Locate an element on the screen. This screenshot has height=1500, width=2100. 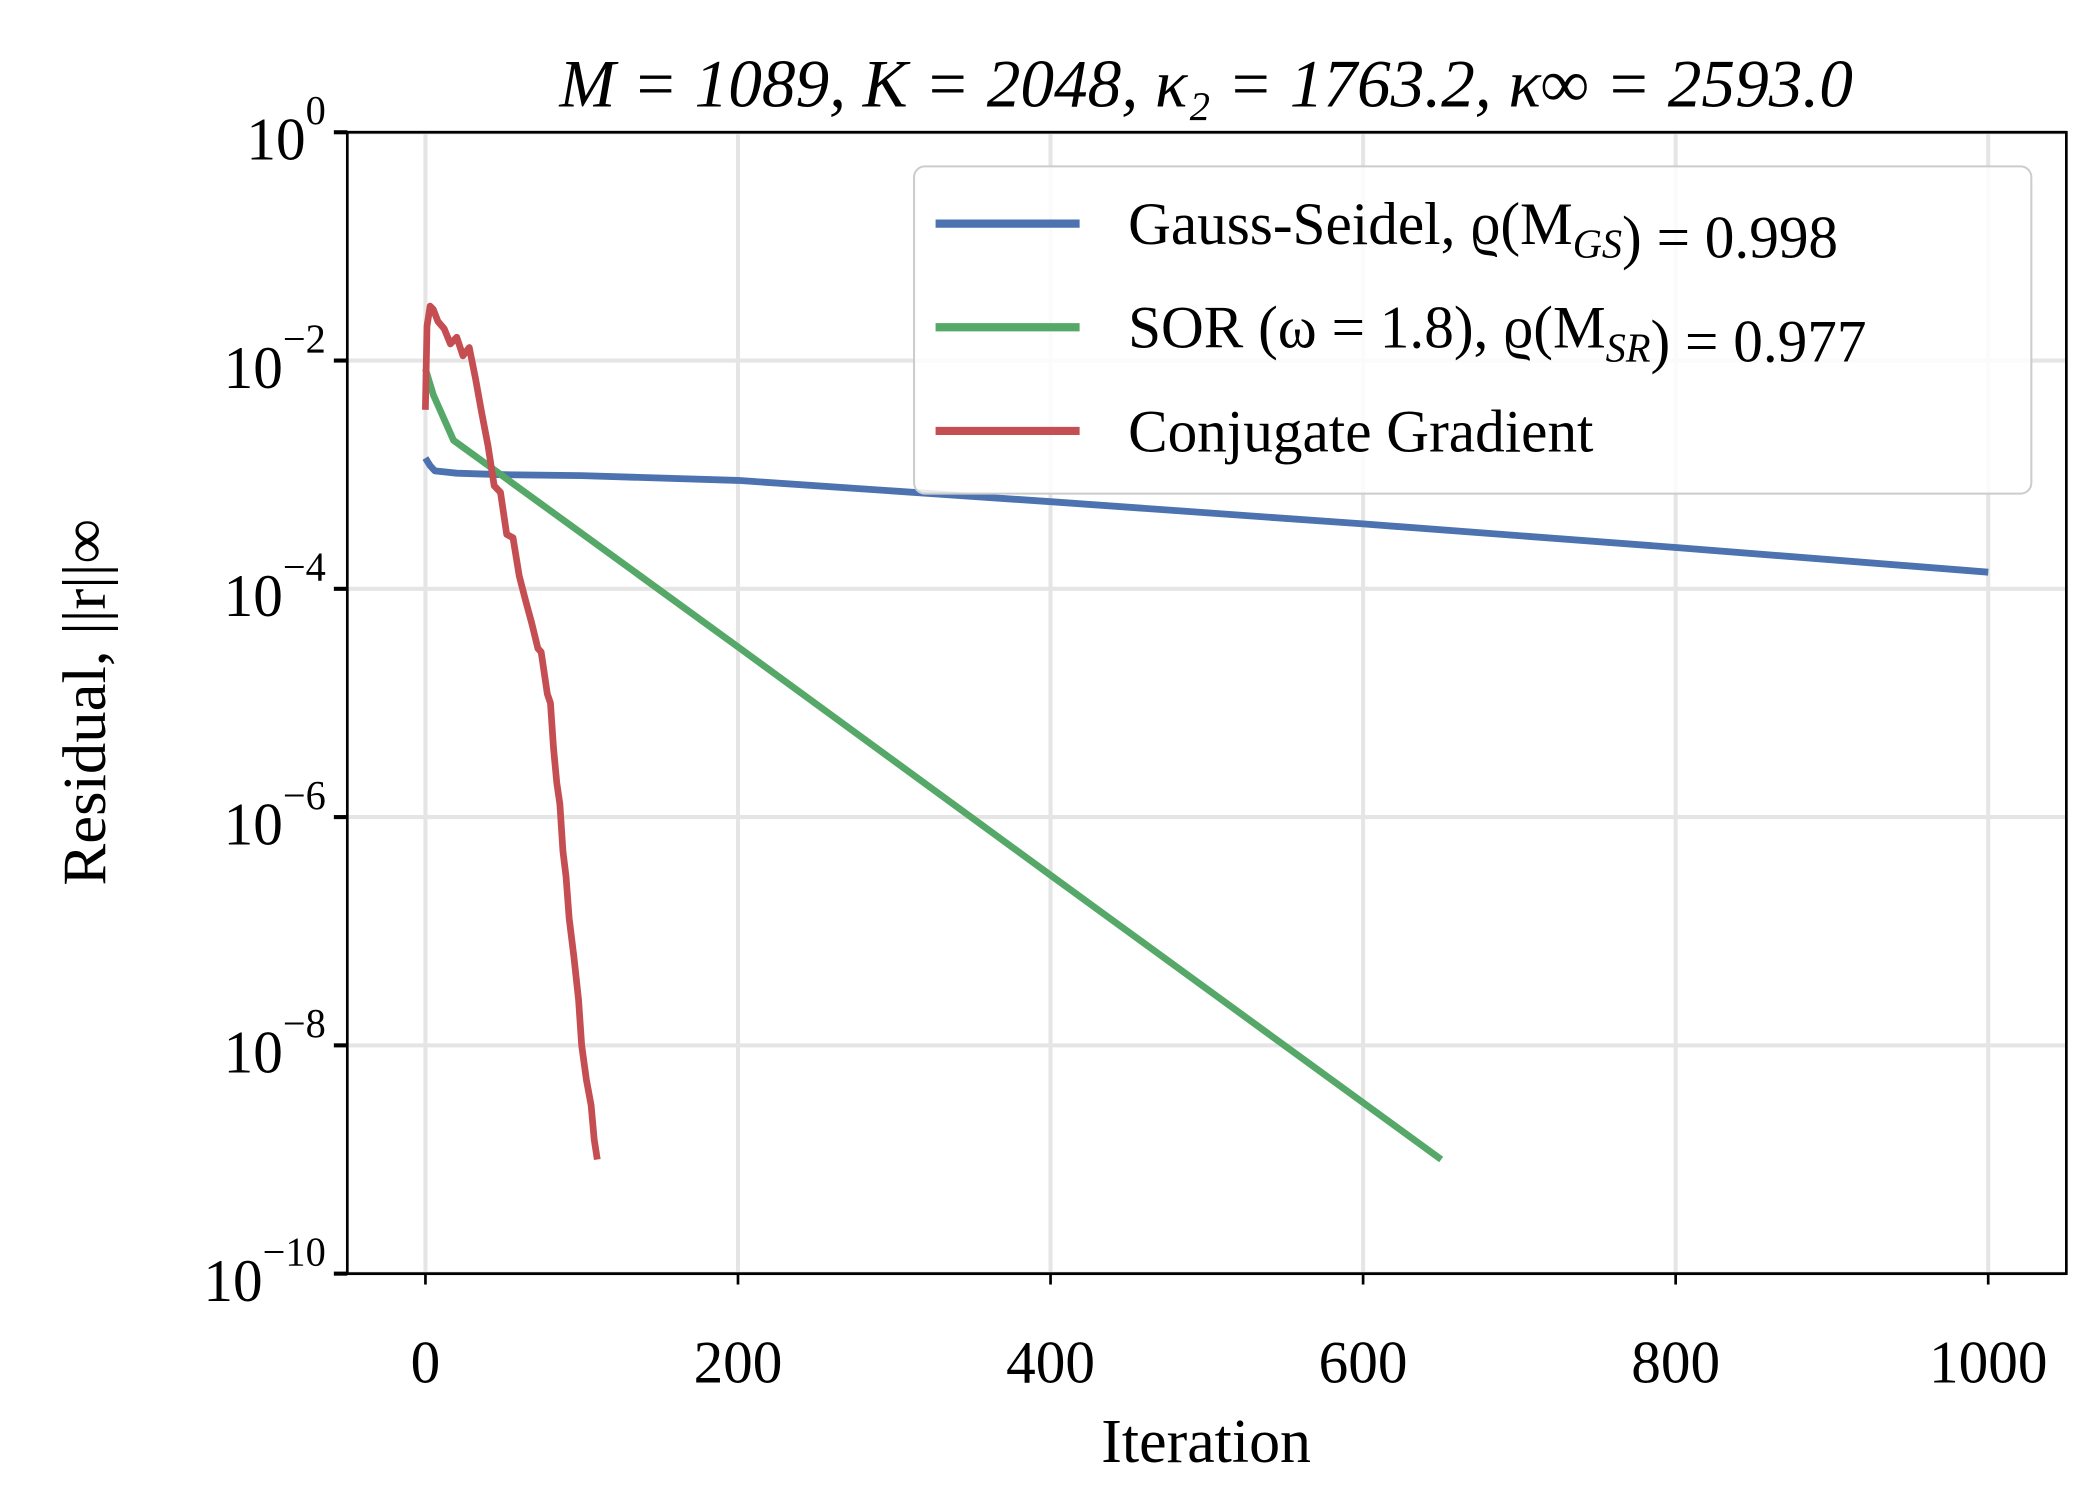
y-tick-label: 10⁻⁸ is located at coordinates (275, 1043).